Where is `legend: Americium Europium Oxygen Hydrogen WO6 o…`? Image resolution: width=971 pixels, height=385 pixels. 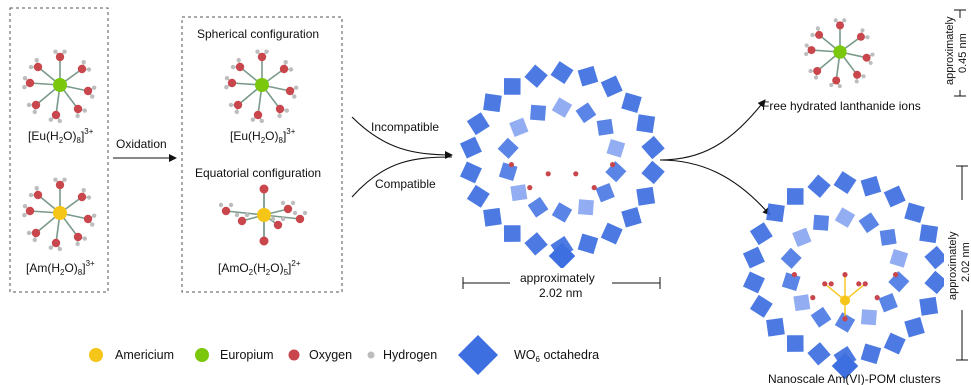 legend: Americium Europium Oxygen Hydrogen WO6 o… is located at coordinates (344, 355).